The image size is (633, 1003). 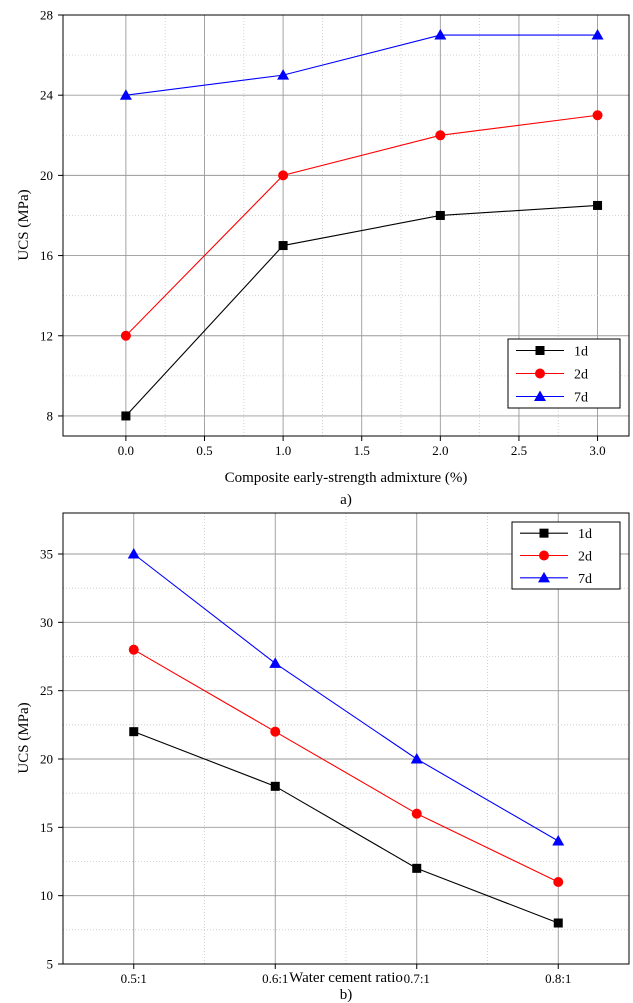 What do you see at coordinates (47, 255) in the screenshot?
I see `chart-a-y-tick-label: 16` at bounding box center [47, 255].